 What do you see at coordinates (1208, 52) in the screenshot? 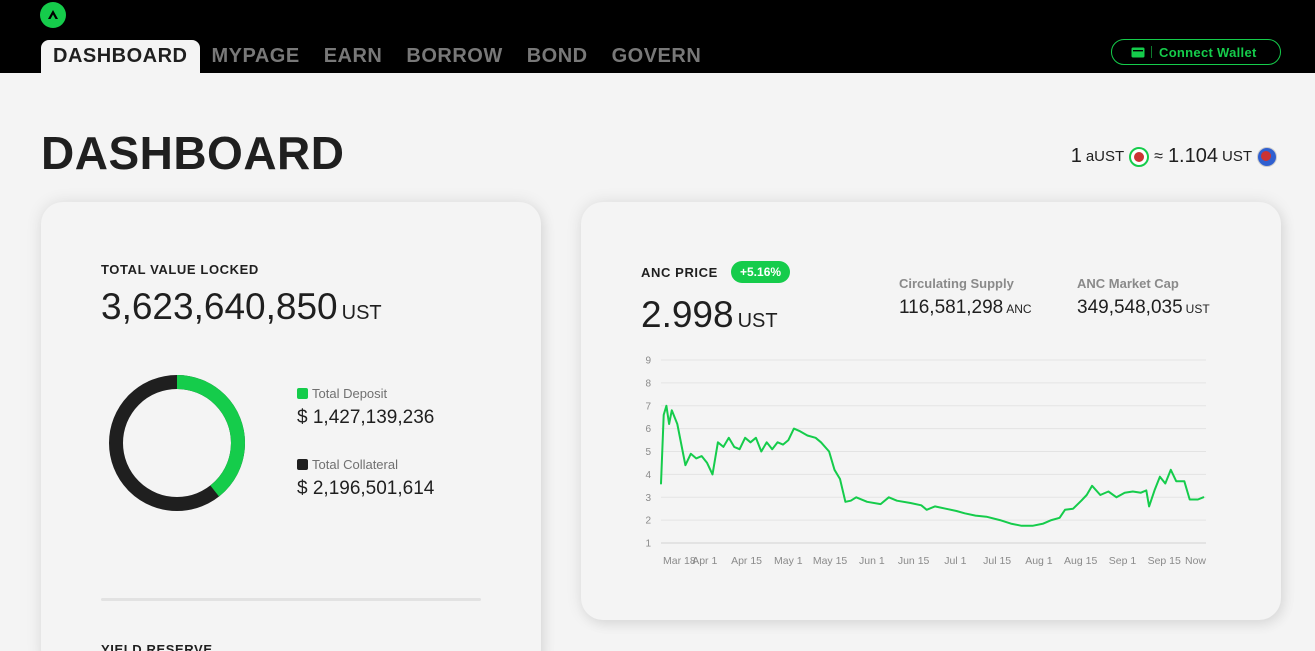
I see `connect-wallet-label: Connect Wallet` at bounding box center [1208, 52].